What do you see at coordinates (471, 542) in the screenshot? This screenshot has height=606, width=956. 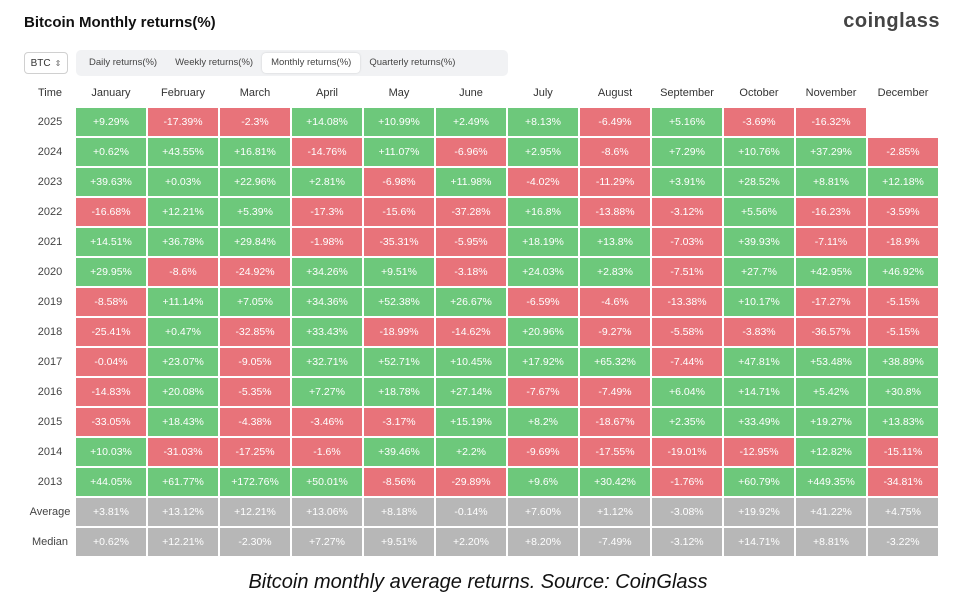 I see `return-cell: +2.20%` at bounding box center [471, 542].